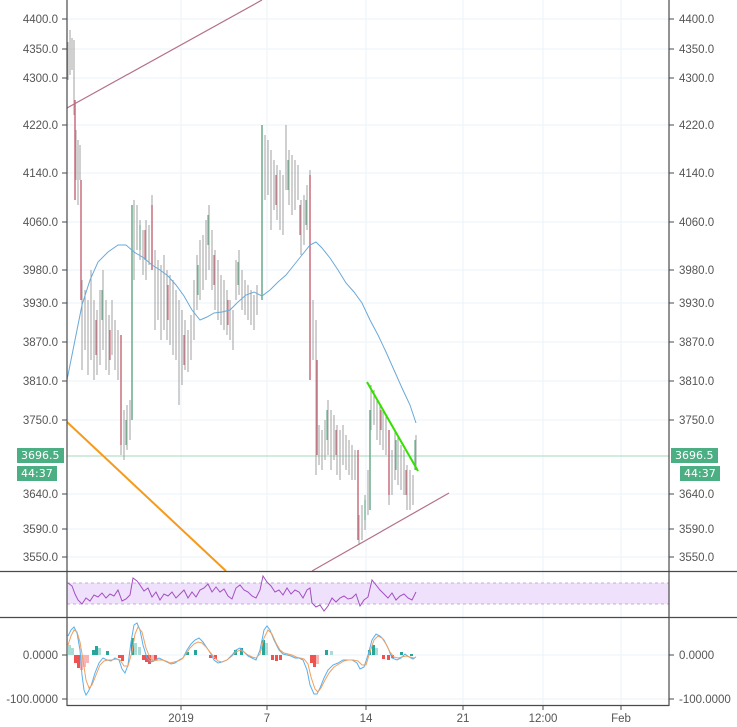 The height and width of the screenshot is (727, 737). Describe the element at coordinates (399, 715) in the screenshot. I see `time-axis: 2019 7 14 21 12:00 Feb` at that location.